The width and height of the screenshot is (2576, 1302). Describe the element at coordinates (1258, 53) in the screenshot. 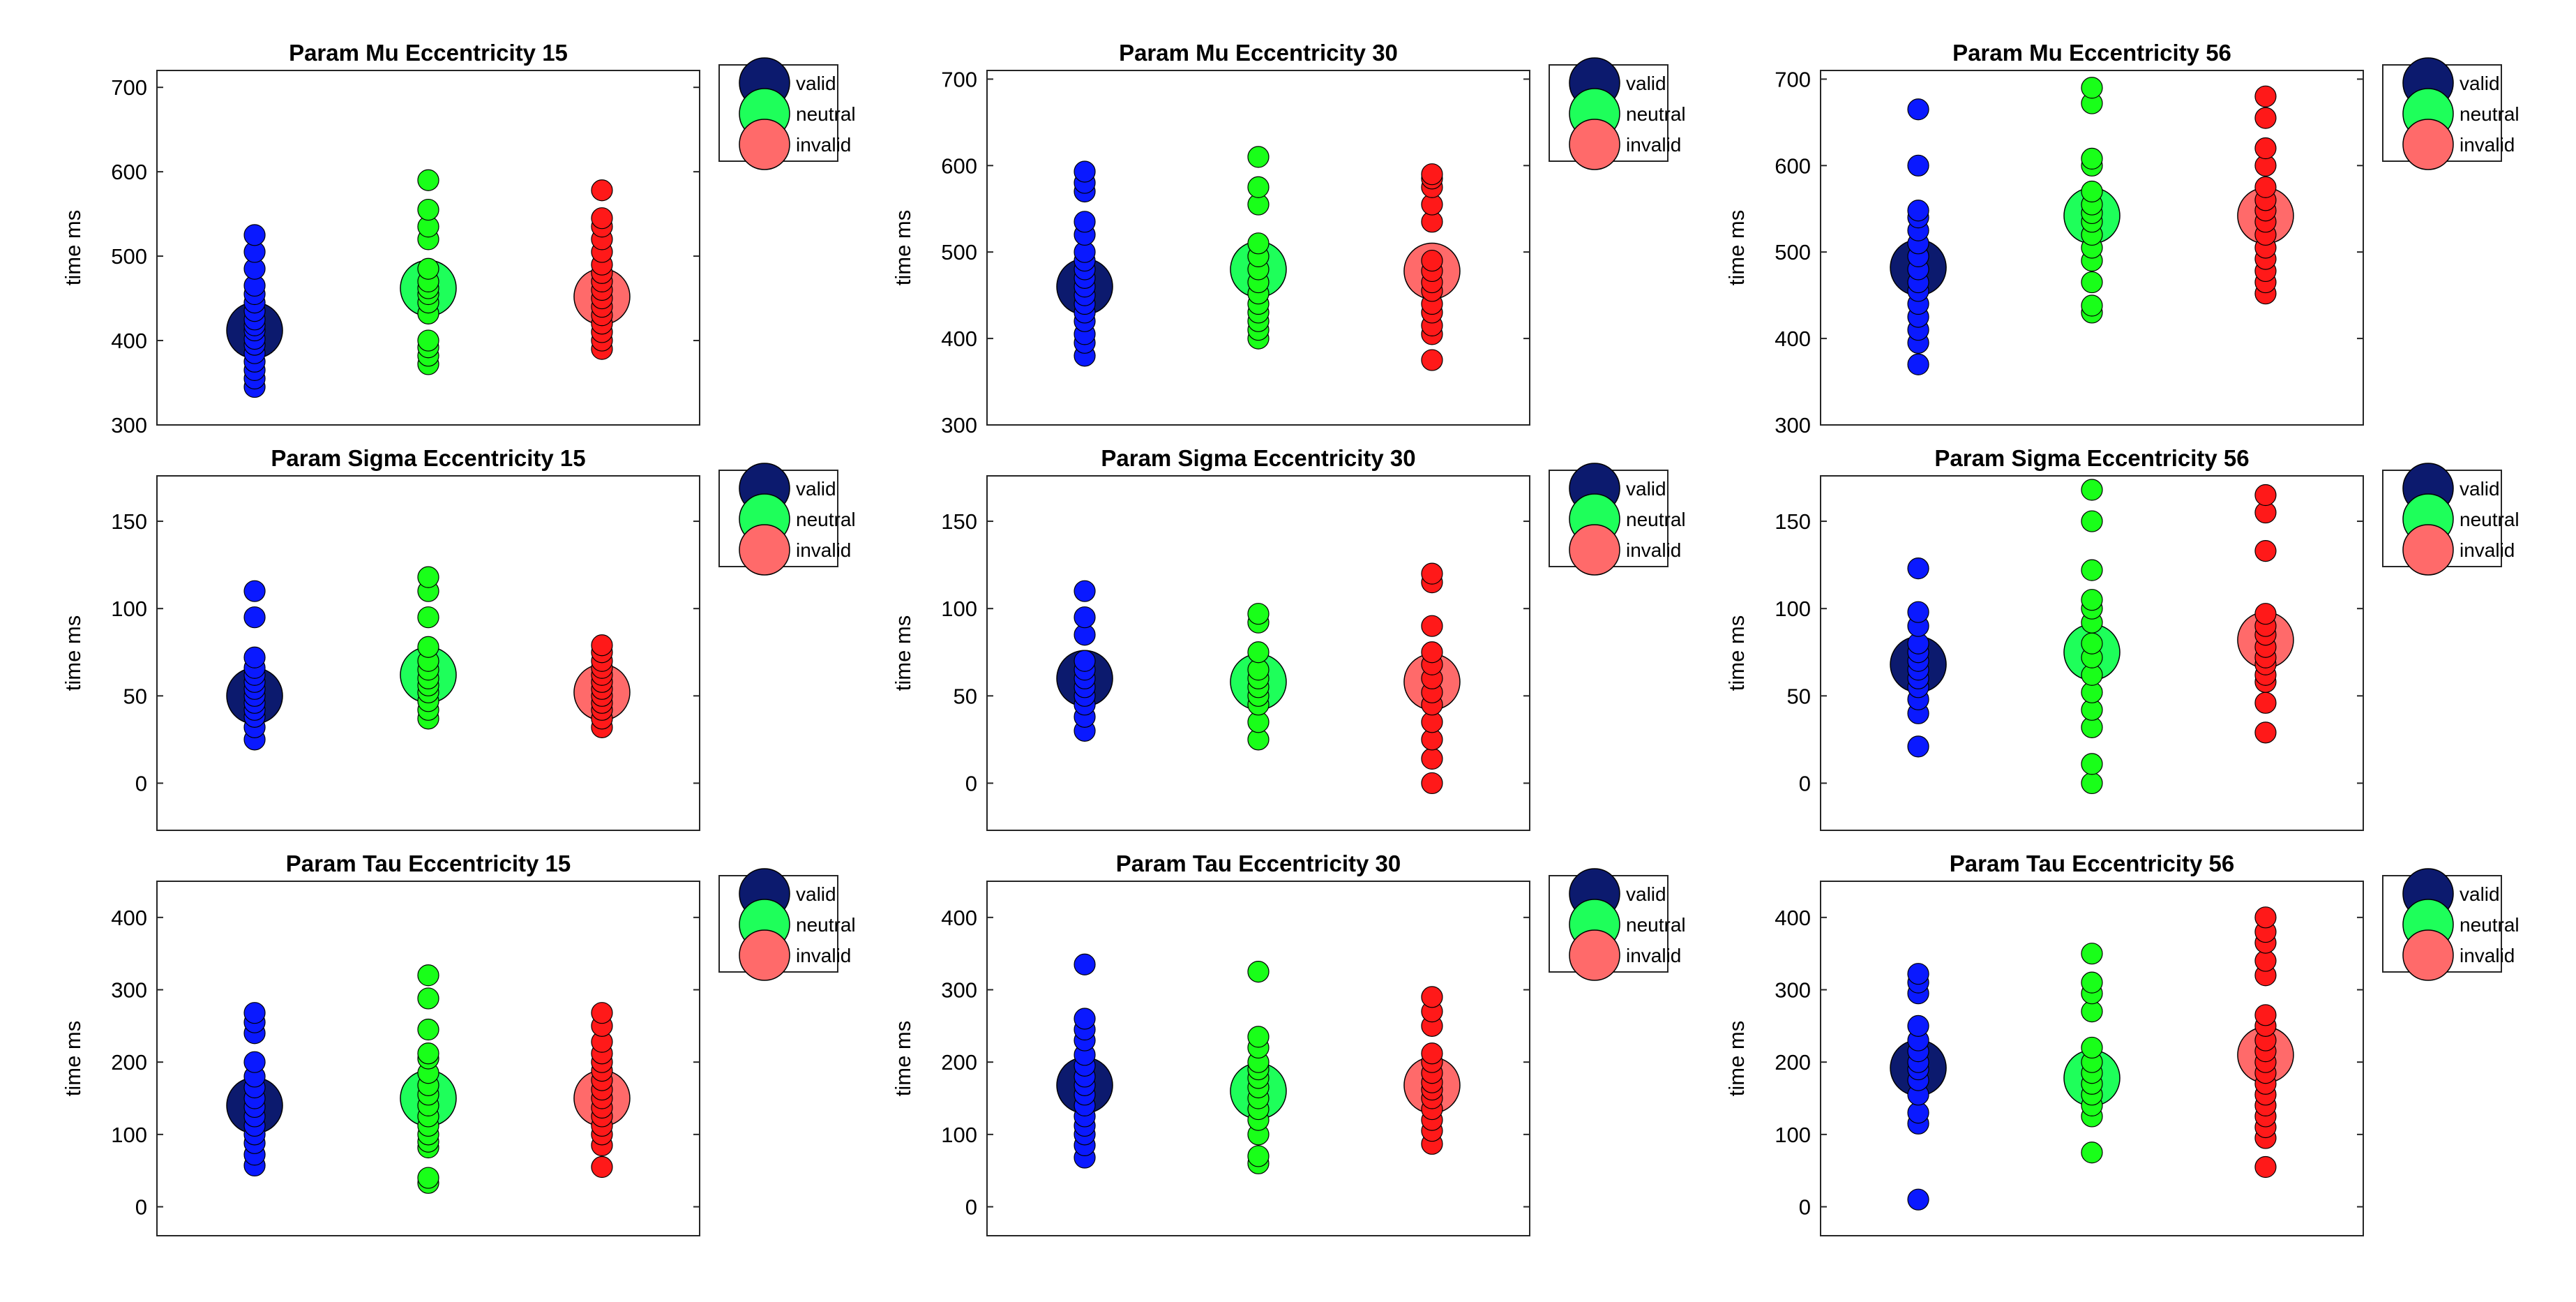

I see `subplot-title: Param Mu Eccentricity 30` at that location.